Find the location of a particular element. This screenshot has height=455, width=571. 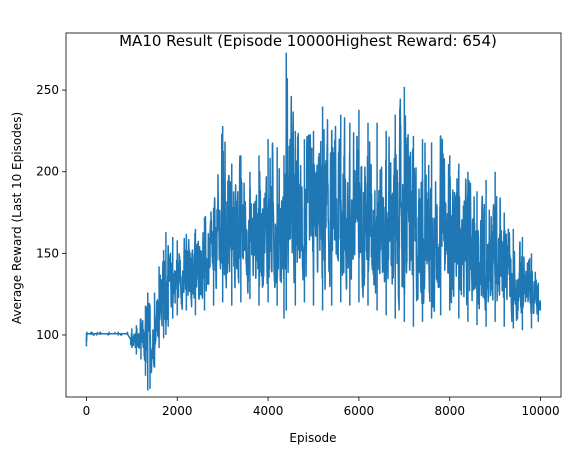

x-tick-label: 10000 is located at coordinates (540, 411).